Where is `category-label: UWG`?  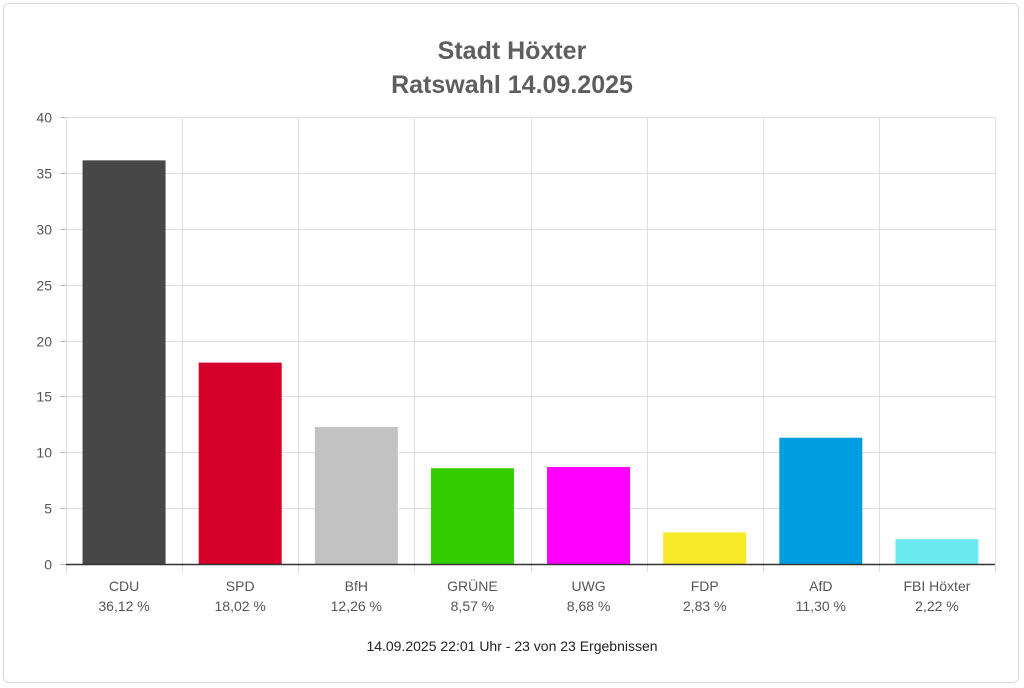
category-label: UWG is located at coordinates (588, 586).